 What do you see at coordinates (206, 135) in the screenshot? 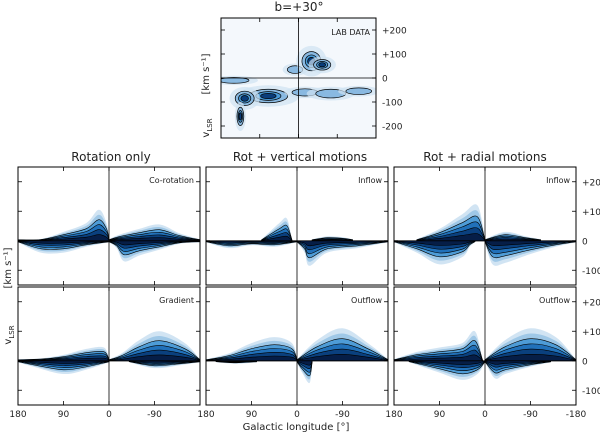
I see `y-label-v-top: v` at bounding box center [206, 135].